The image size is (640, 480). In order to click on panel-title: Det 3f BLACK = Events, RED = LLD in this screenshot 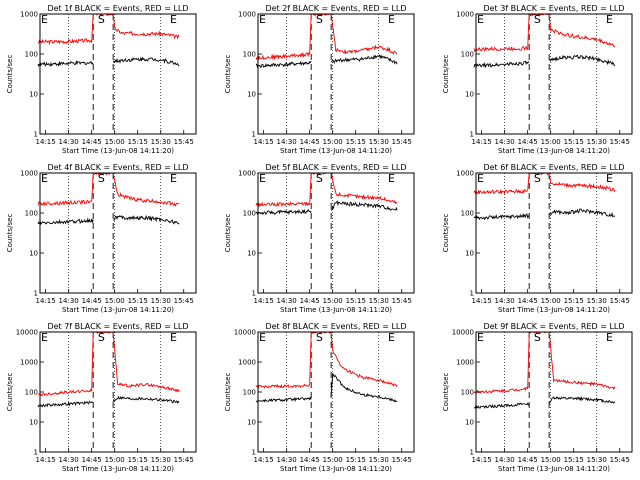, I will do `click(553, 8)`.